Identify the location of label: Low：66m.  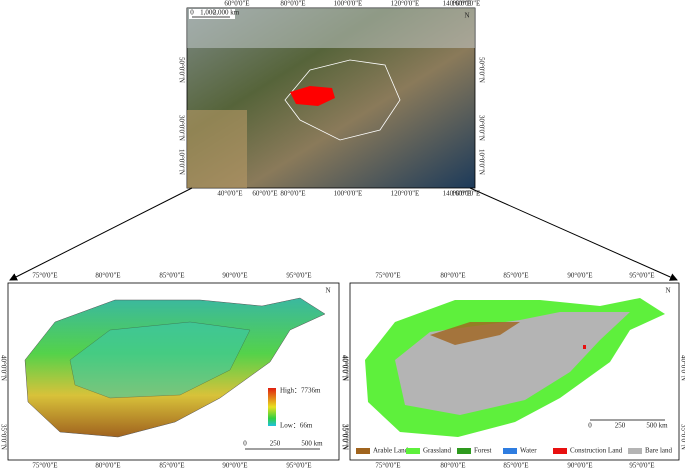
(296, 426).